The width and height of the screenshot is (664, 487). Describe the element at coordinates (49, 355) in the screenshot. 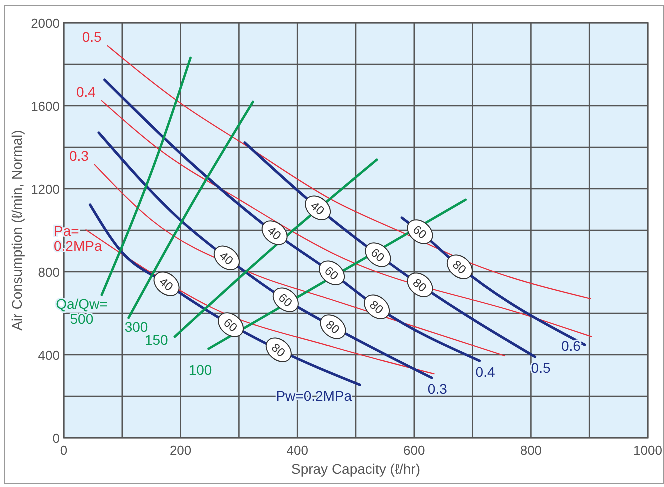

I see `y-tick-label: 400` at that location.